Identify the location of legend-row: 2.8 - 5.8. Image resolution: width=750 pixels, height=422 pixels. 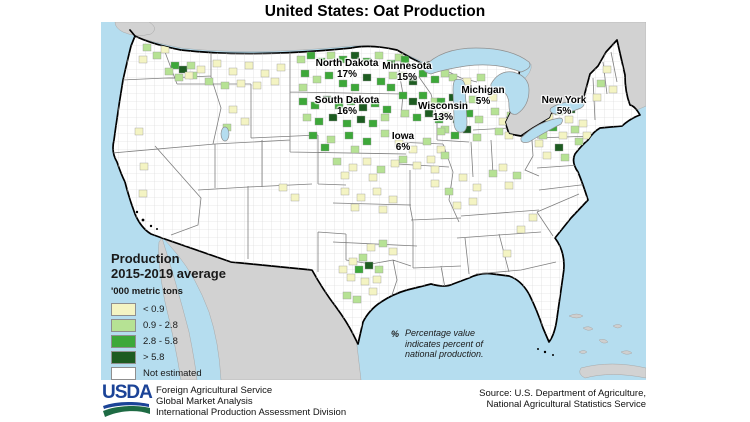
(176, 341).